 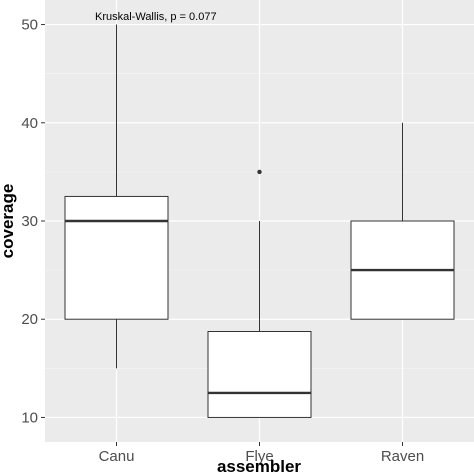 What do you see at coordinates (259, 172) in the screenshot?
I see `outlier-point` at bounding box center [259, 172].